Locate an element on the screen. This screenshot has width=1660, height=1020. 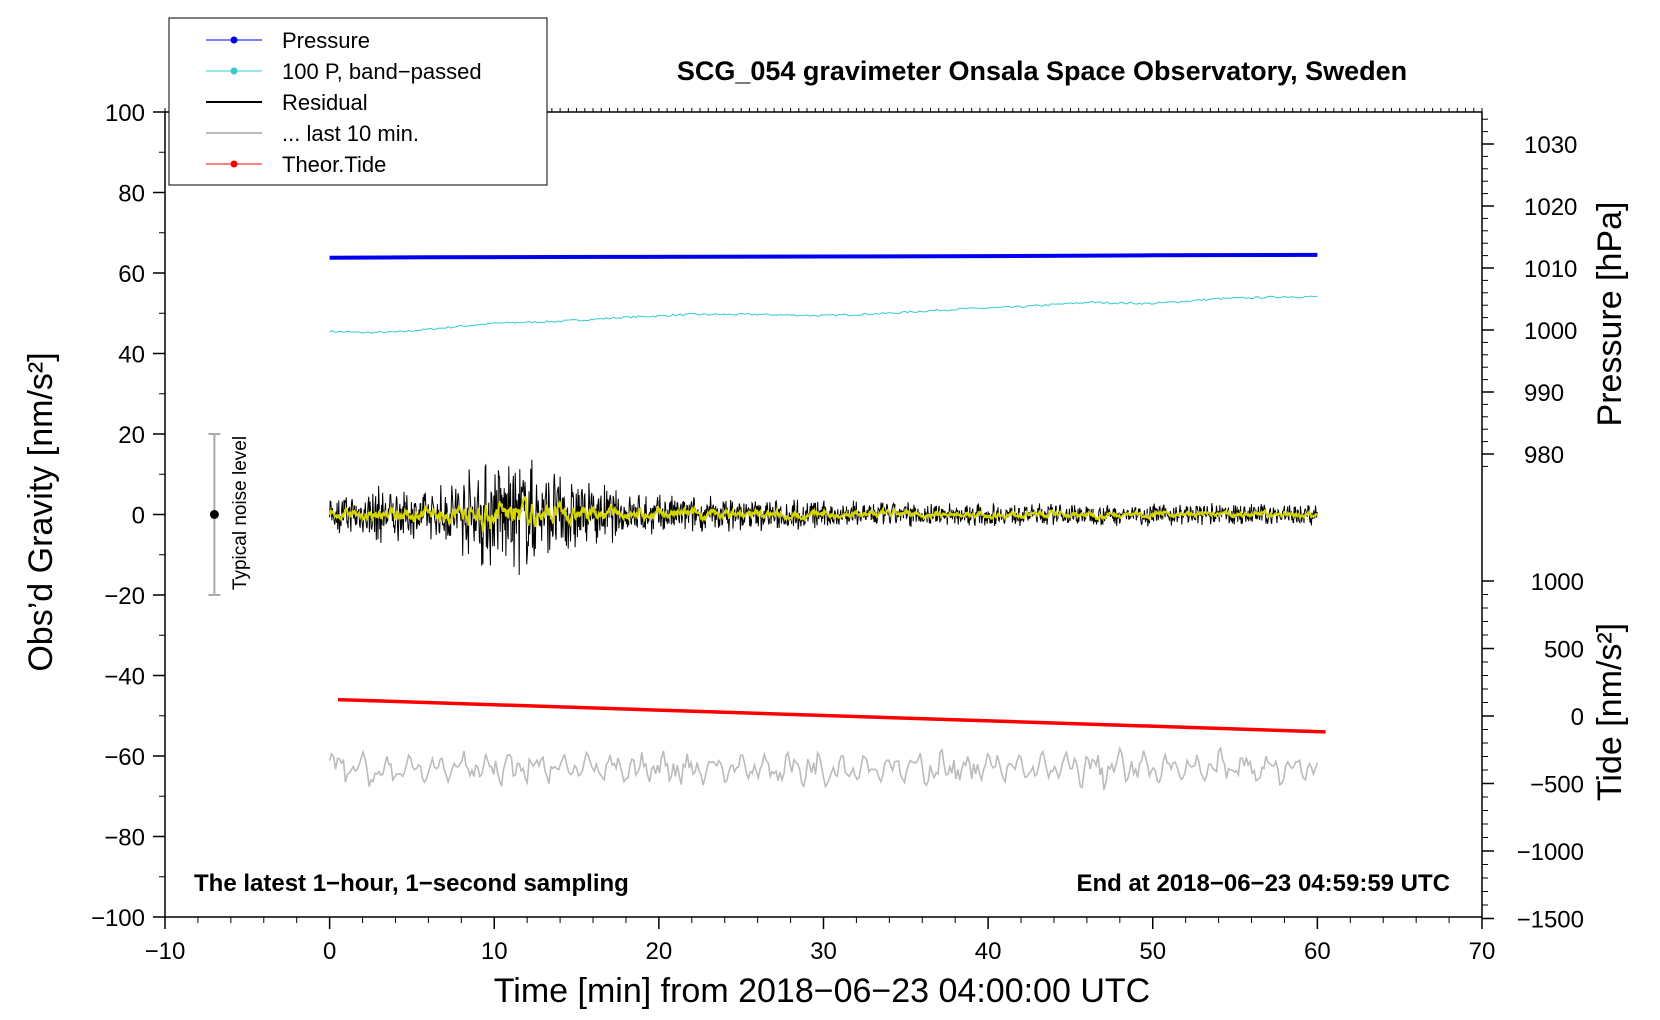
y-left-tick-label: 100 is located at coordinates (125, 113).